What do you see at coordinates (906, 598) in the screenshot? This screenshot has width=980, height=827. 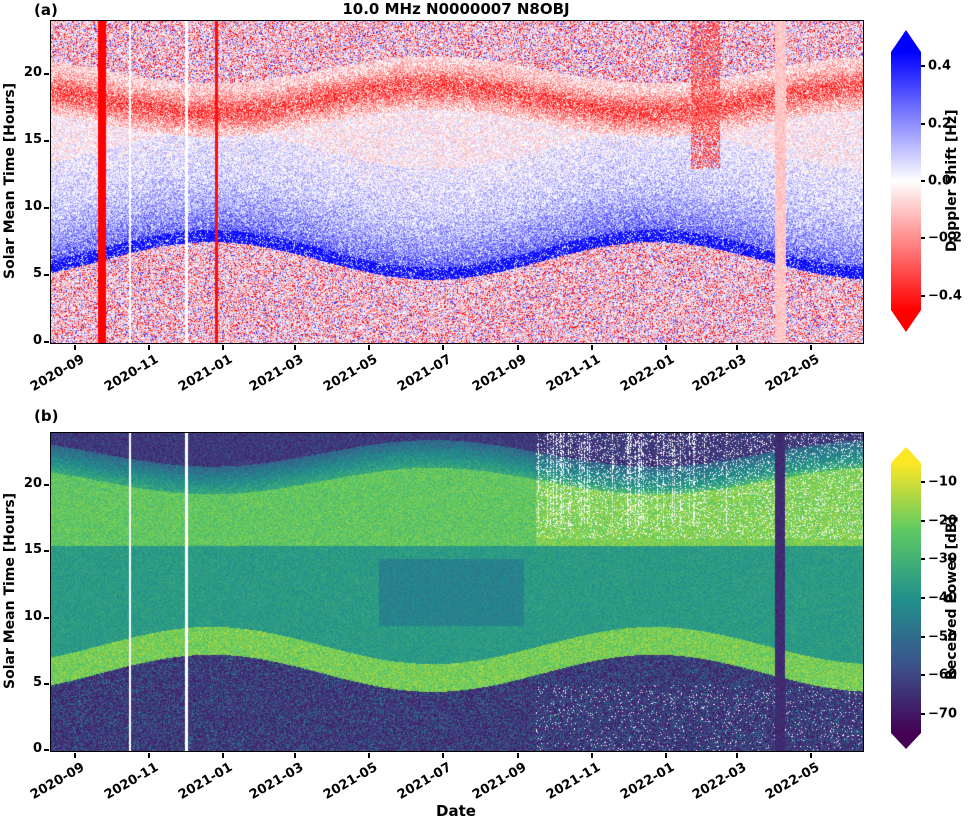 I see `colorbar-b` at bounding box center [906, 598].